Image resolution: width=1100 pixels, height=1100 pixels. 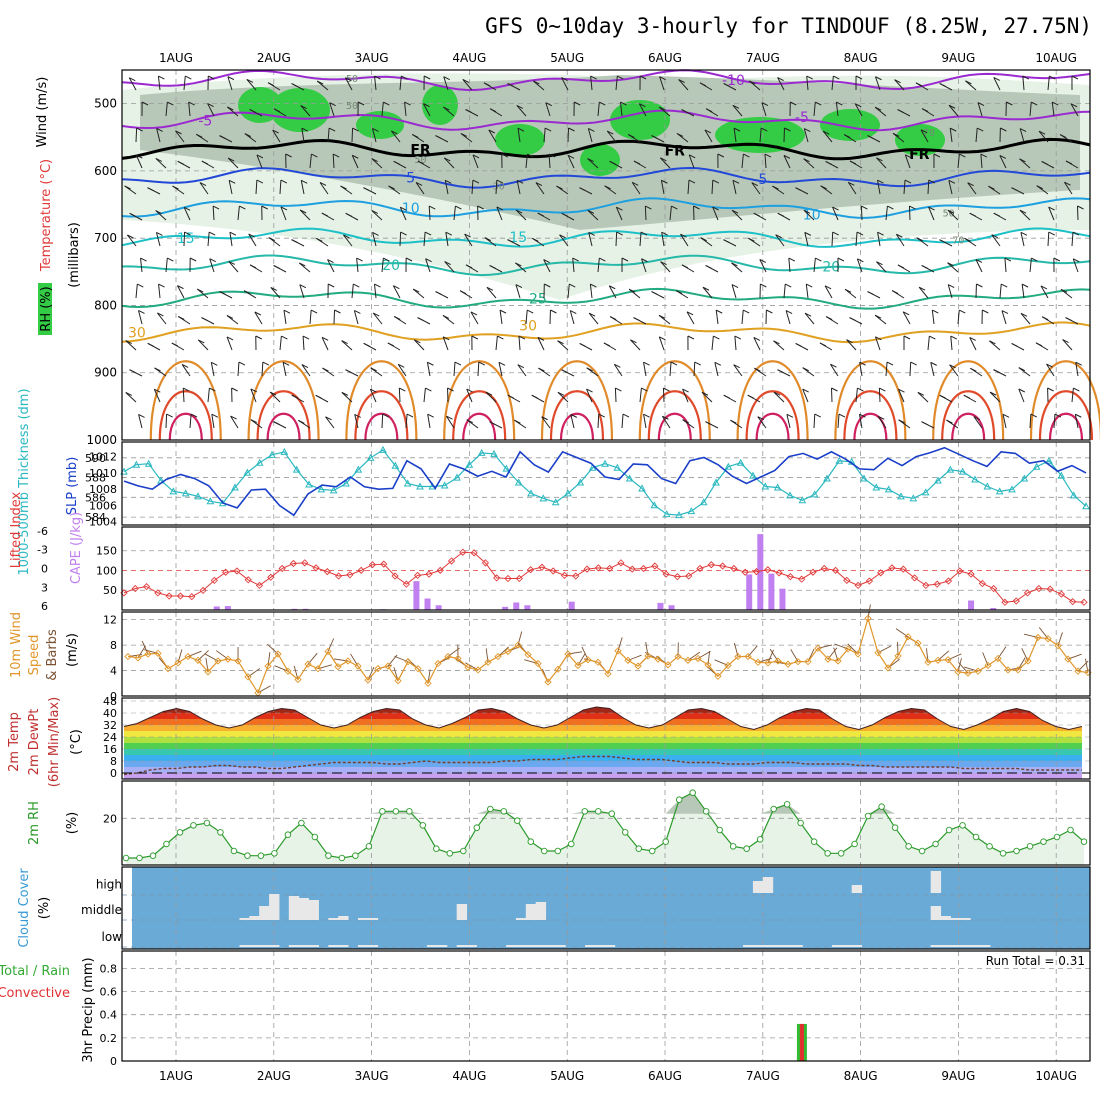 I want to click on temp-tick-label: 8, so click(x=113, y=761).